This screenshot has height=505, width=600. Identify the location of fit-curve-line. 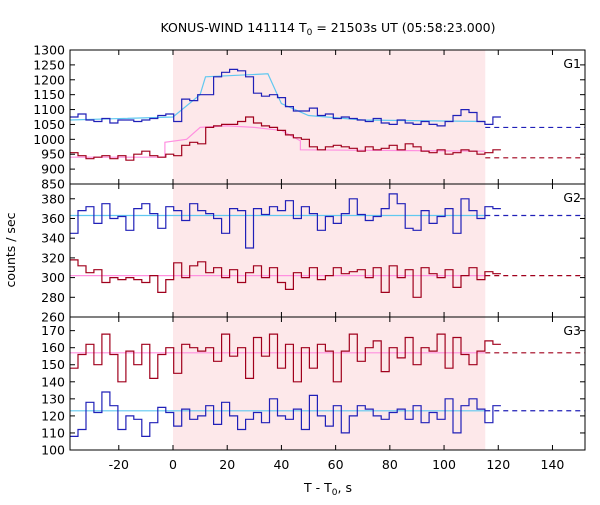
(278, 141).